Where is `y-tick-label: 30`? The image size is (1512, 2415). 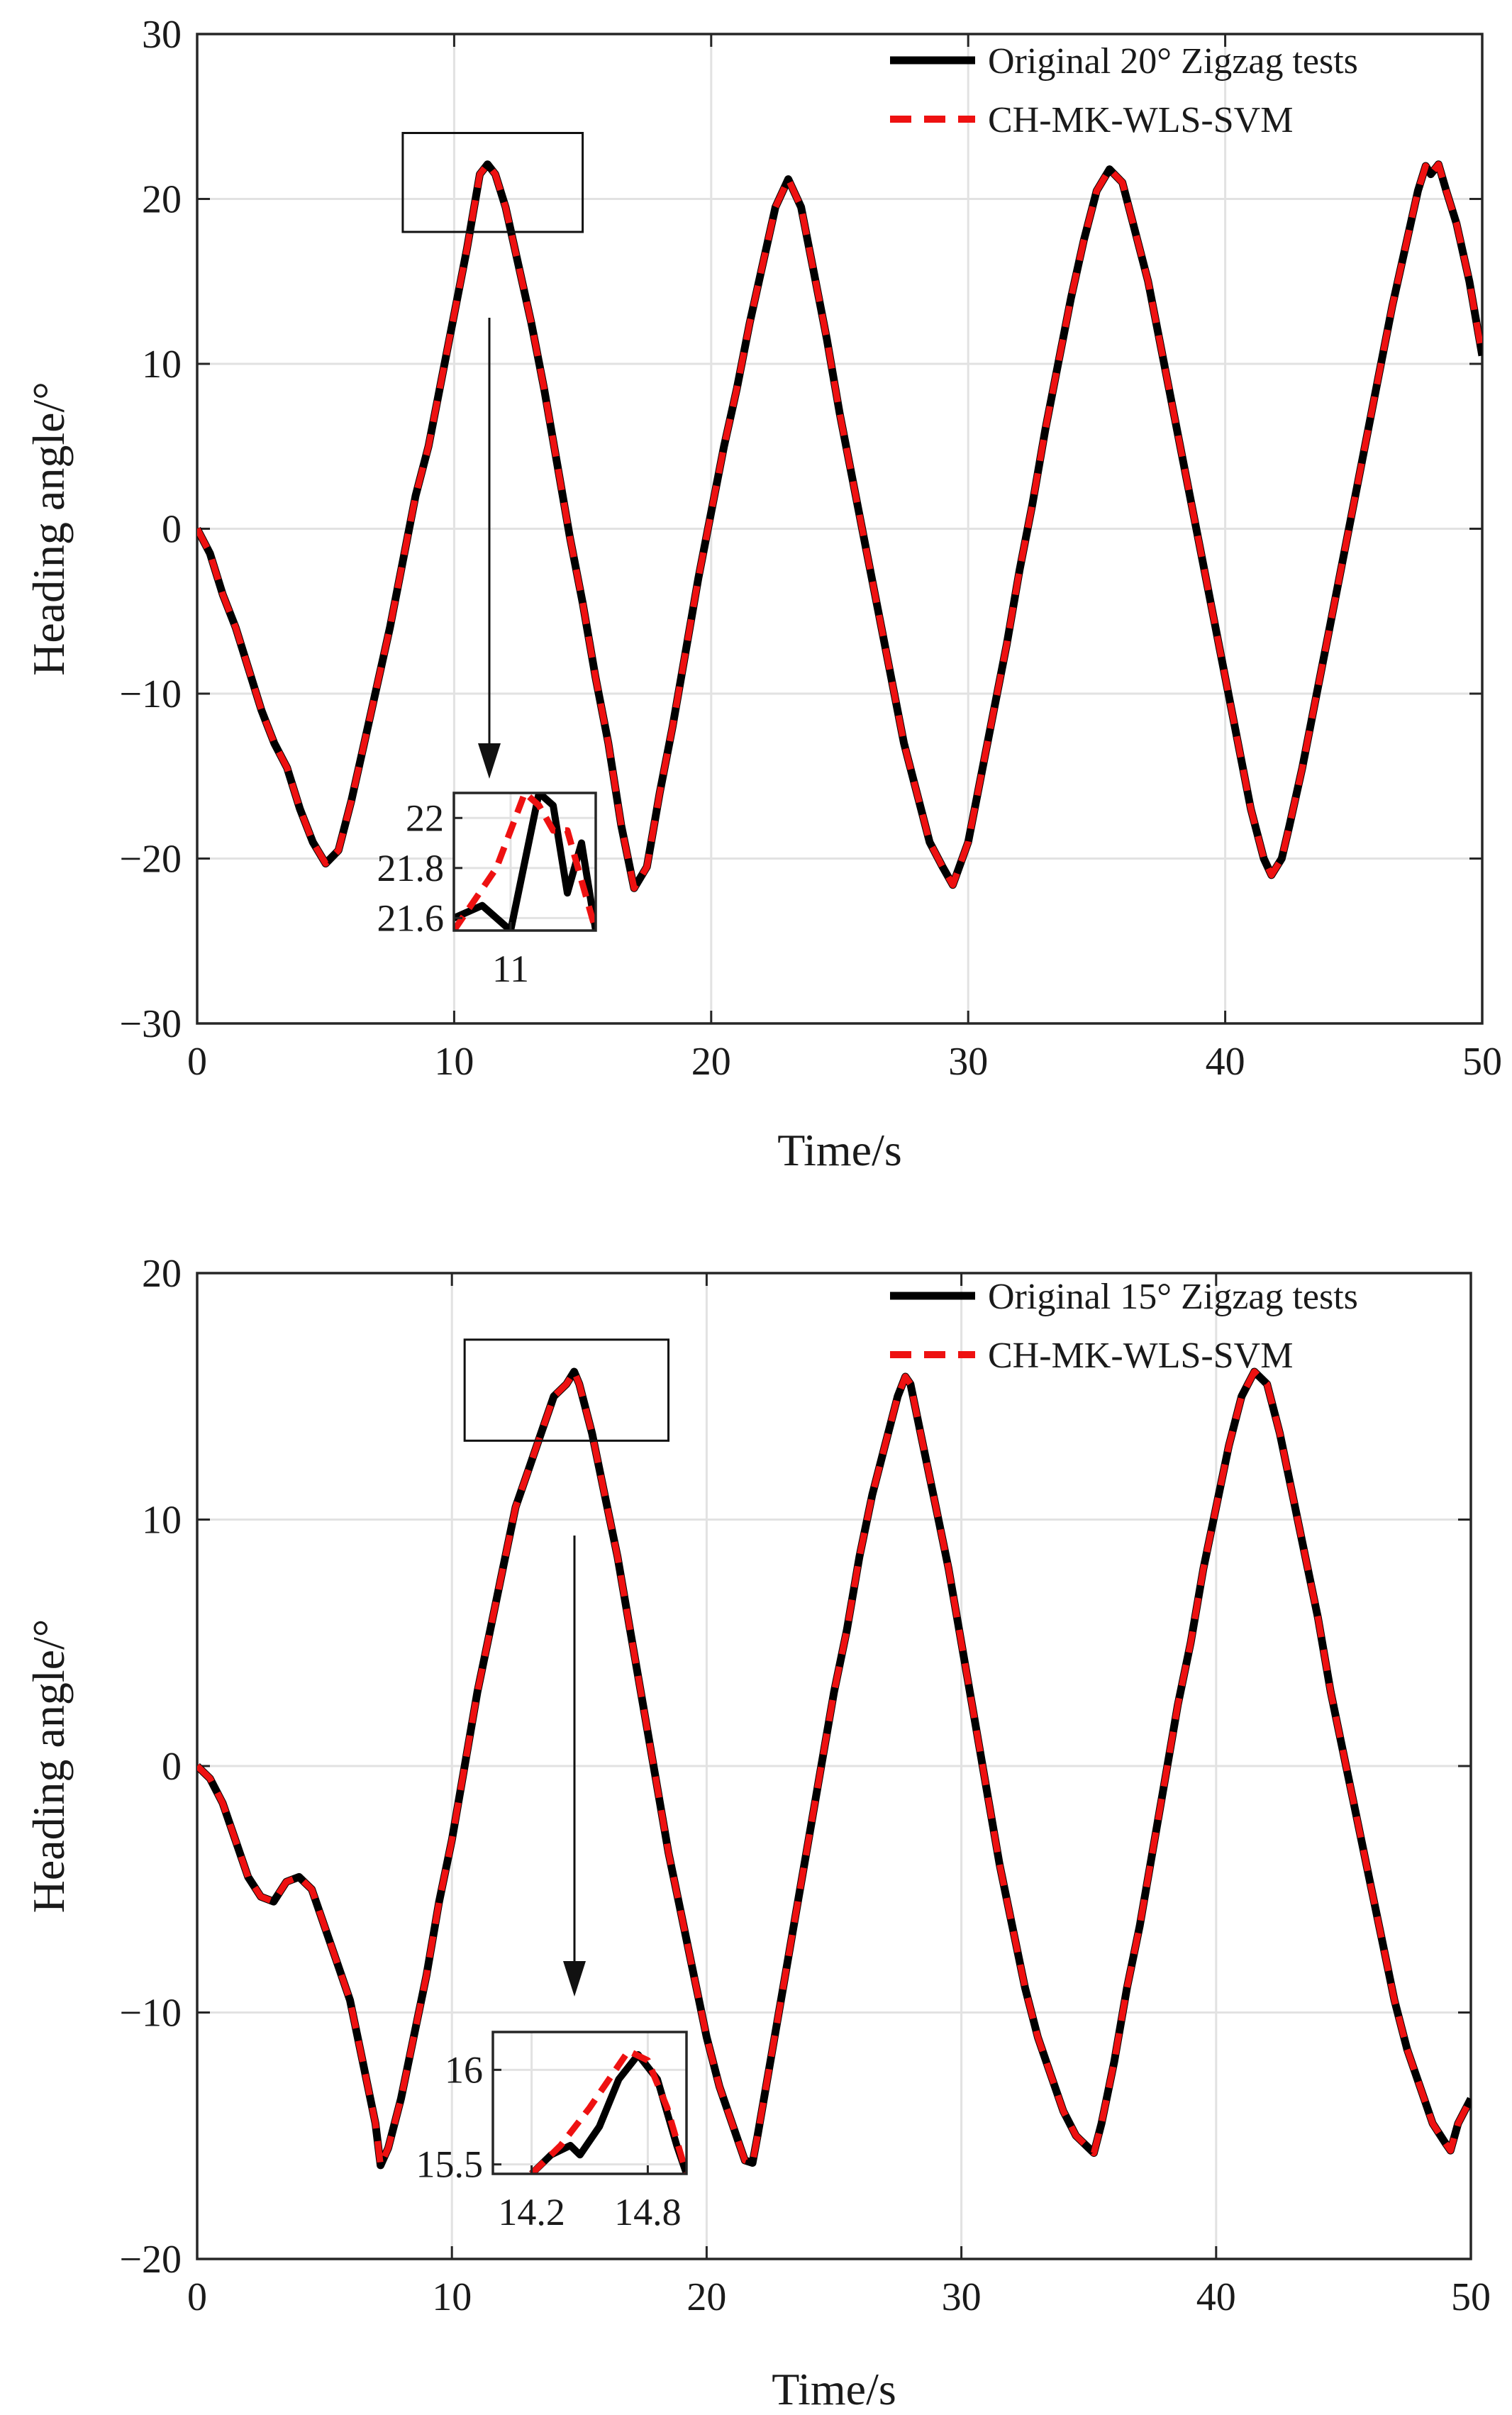
y-tick-label: 30 is located at coordinates (162, 35).